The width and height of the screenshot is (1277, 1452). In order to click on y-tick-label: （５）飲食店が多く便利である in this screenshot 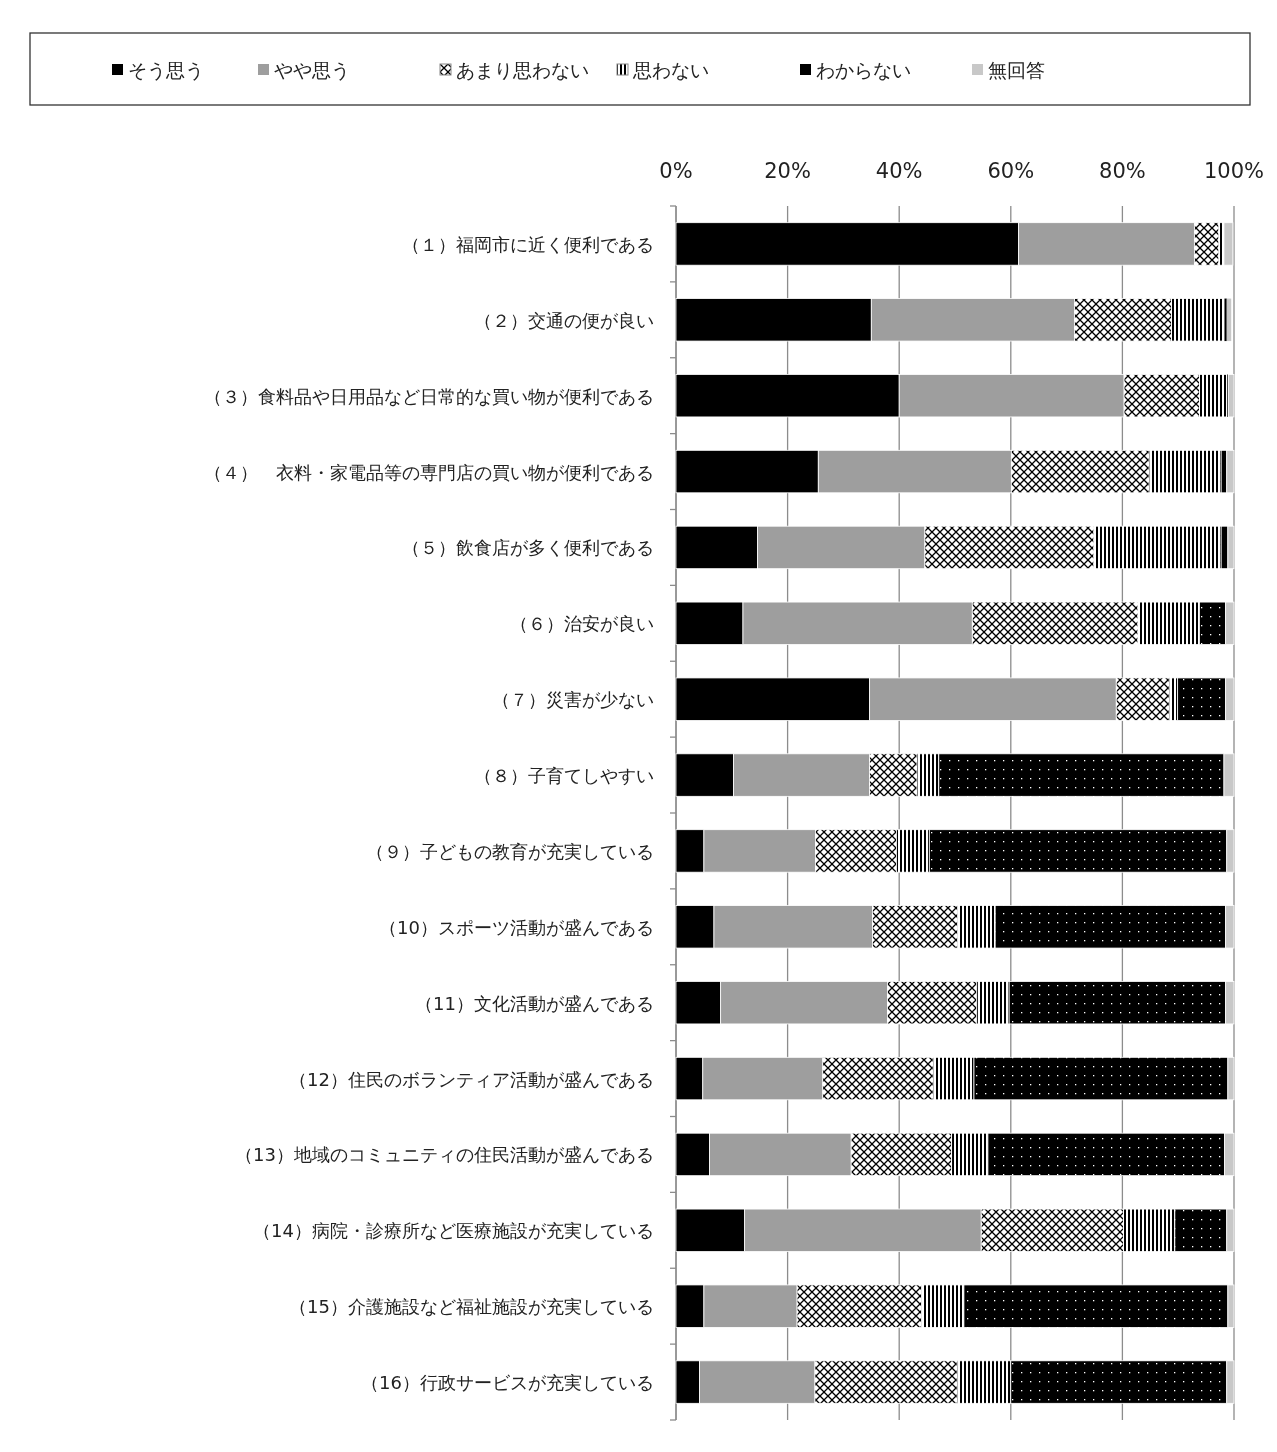, I will do `click(528, 548)`.